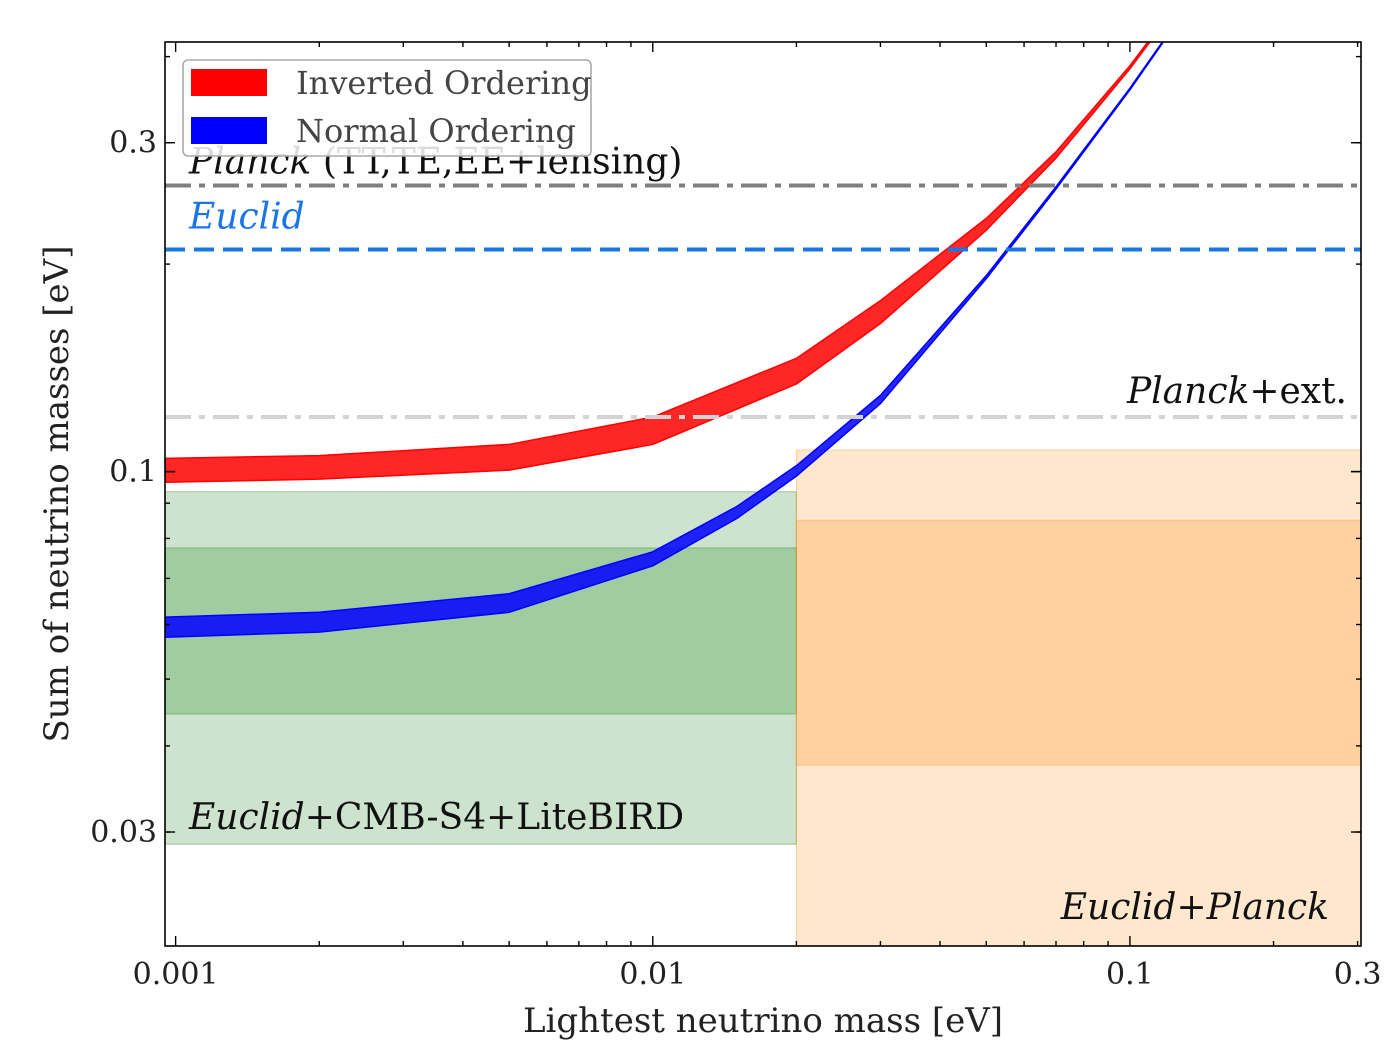  Describe the element at coordinates (57, 494) in the screenshot. I see `y-axis-label: Sum of neutrino masses [eV]` at that location.